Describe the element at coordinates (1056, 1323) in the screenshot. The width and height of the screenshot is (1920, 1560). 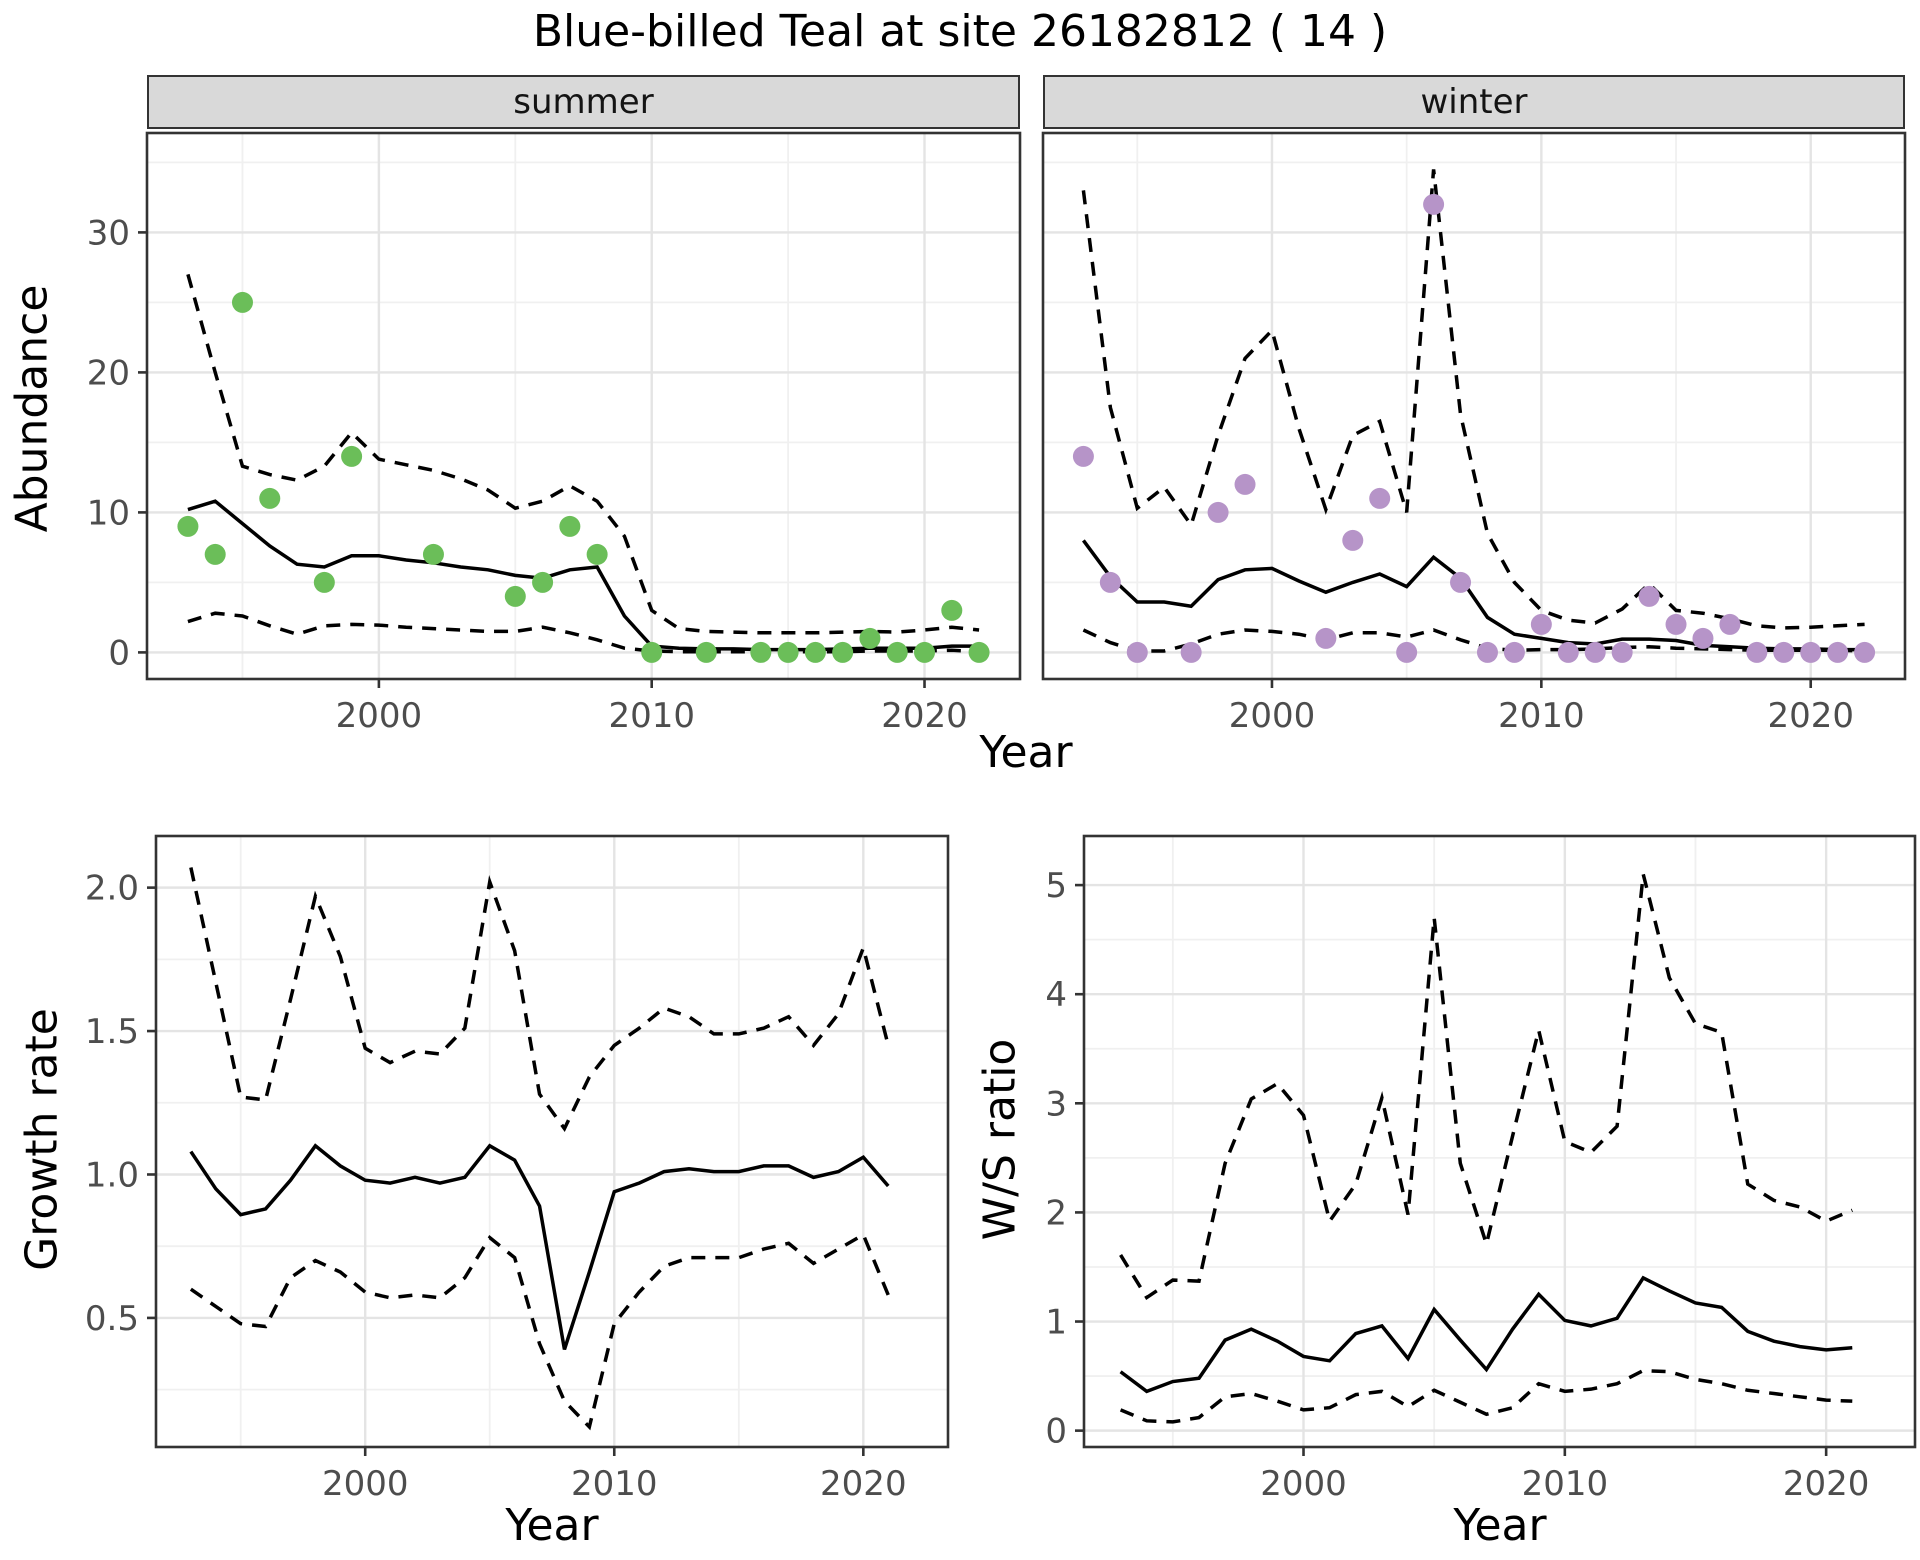
I see `y-tick-label: 1` at that location.